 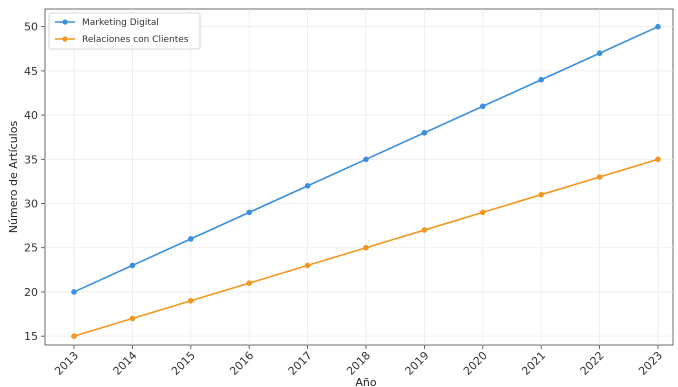 I want to click on x-axis-title: Año, so click(x=365, y=381).